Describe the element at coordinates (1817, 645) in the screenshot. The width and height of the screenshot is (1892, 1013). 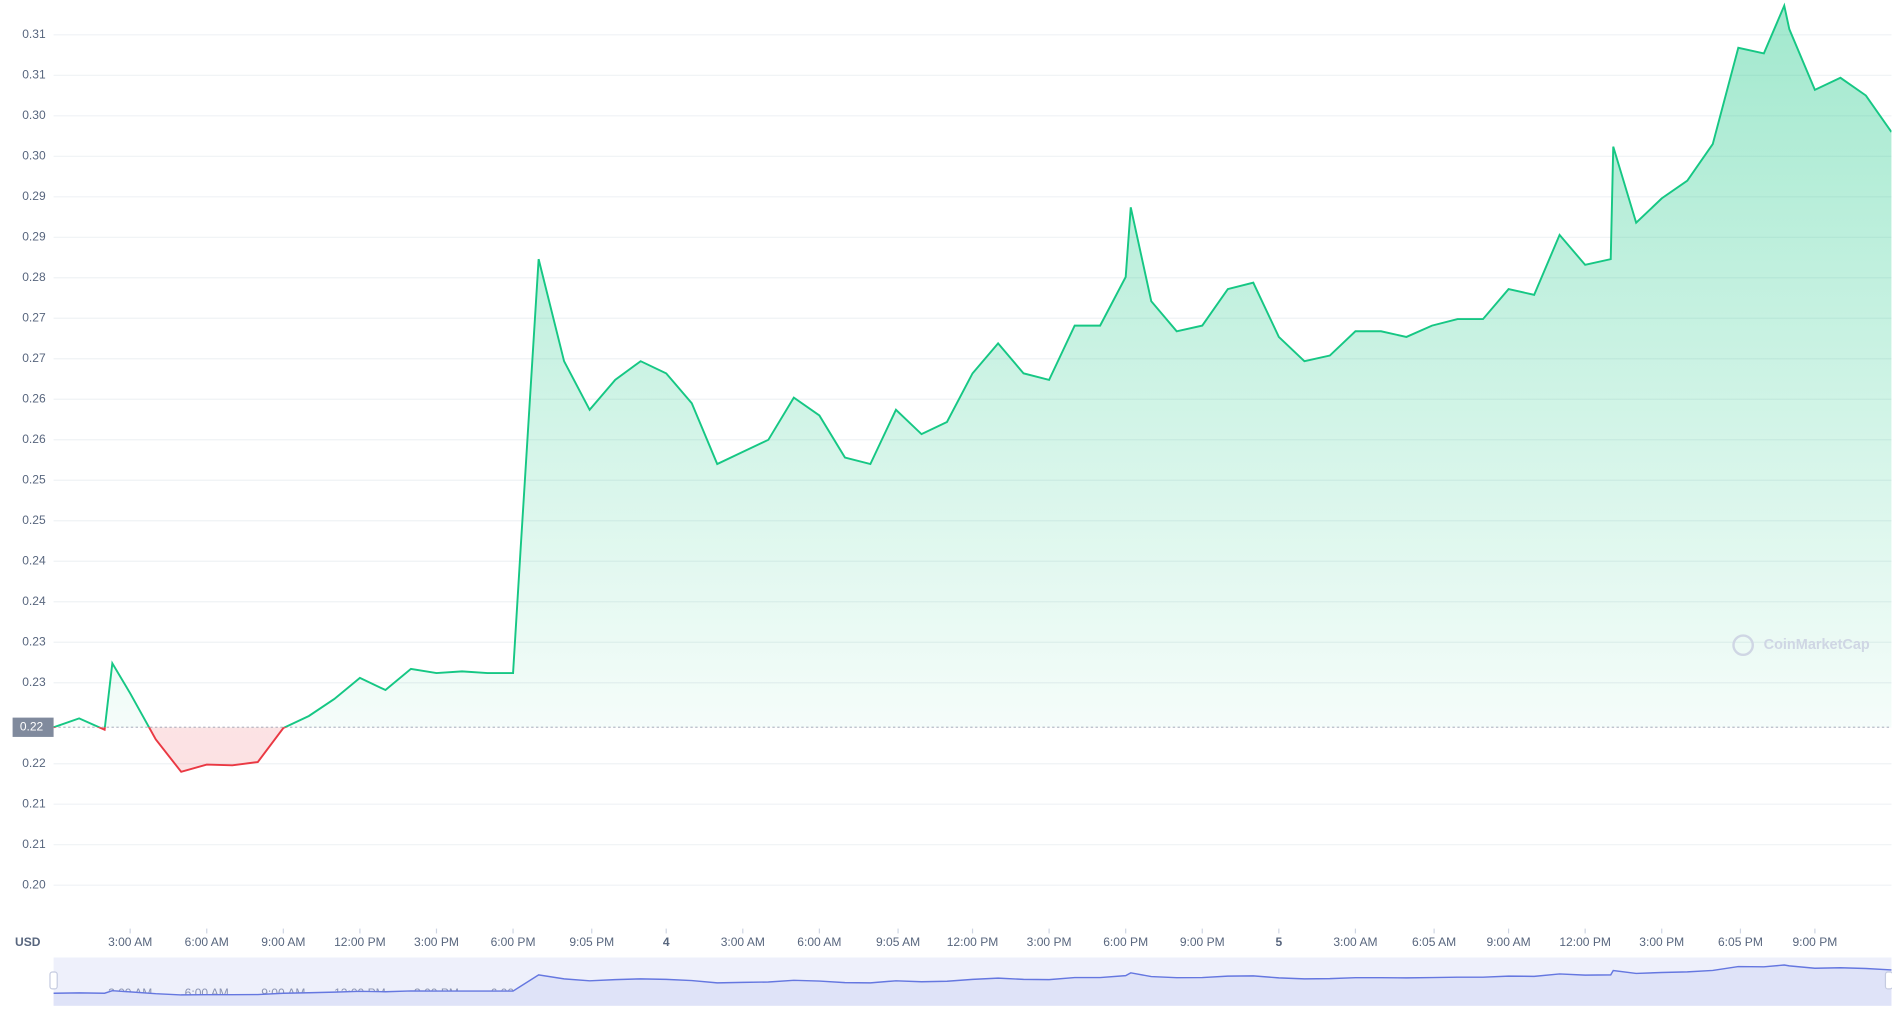
I see `watermark: CoinMarketCap` at that location.